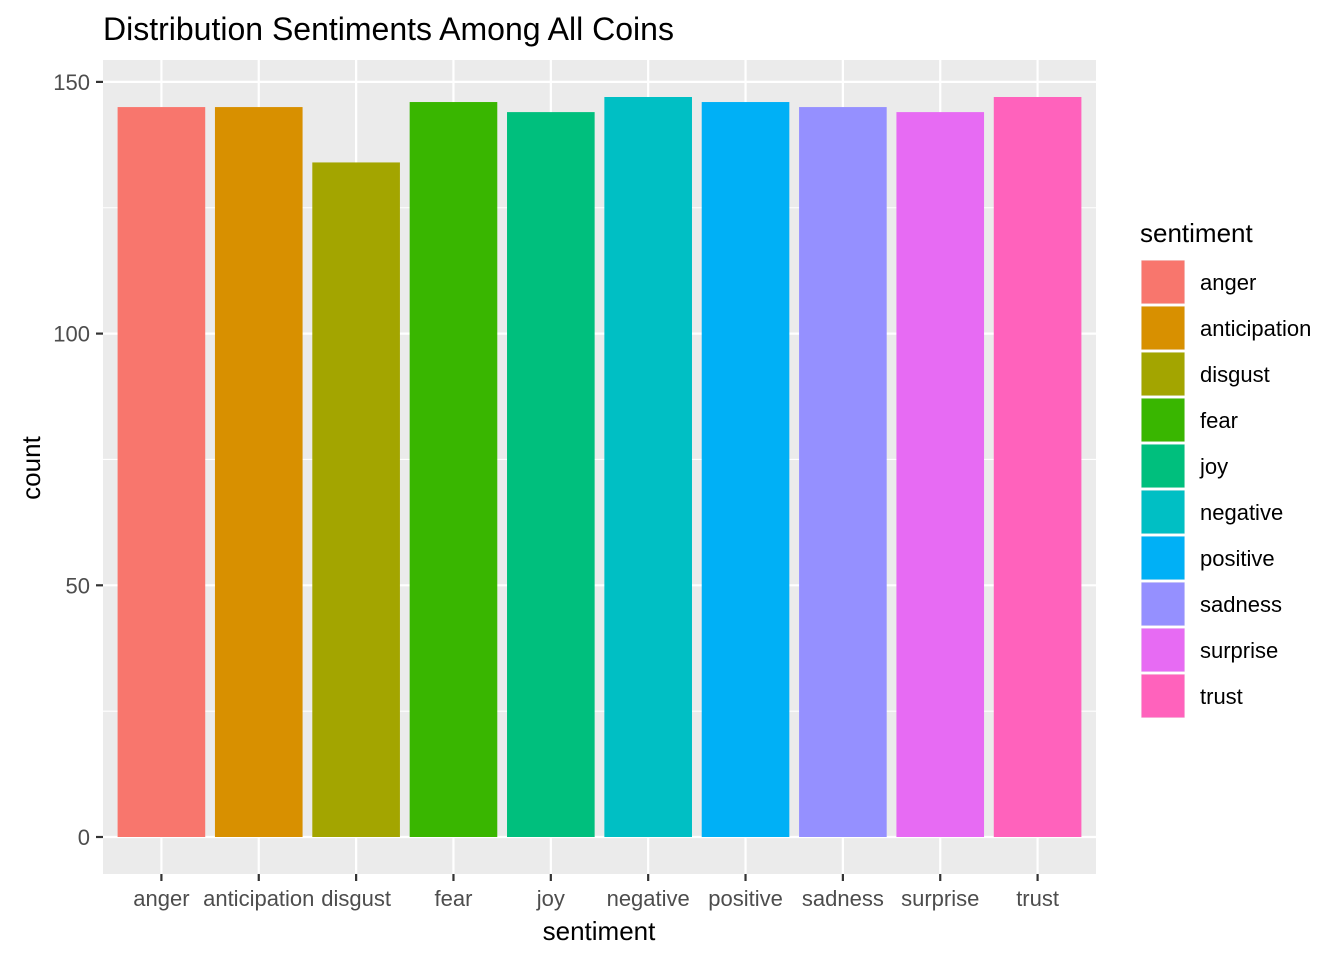 The height and width of the screenshot is (965, 1344). I want to click on y-axis: 0 50 100 150, so click(78, 460).